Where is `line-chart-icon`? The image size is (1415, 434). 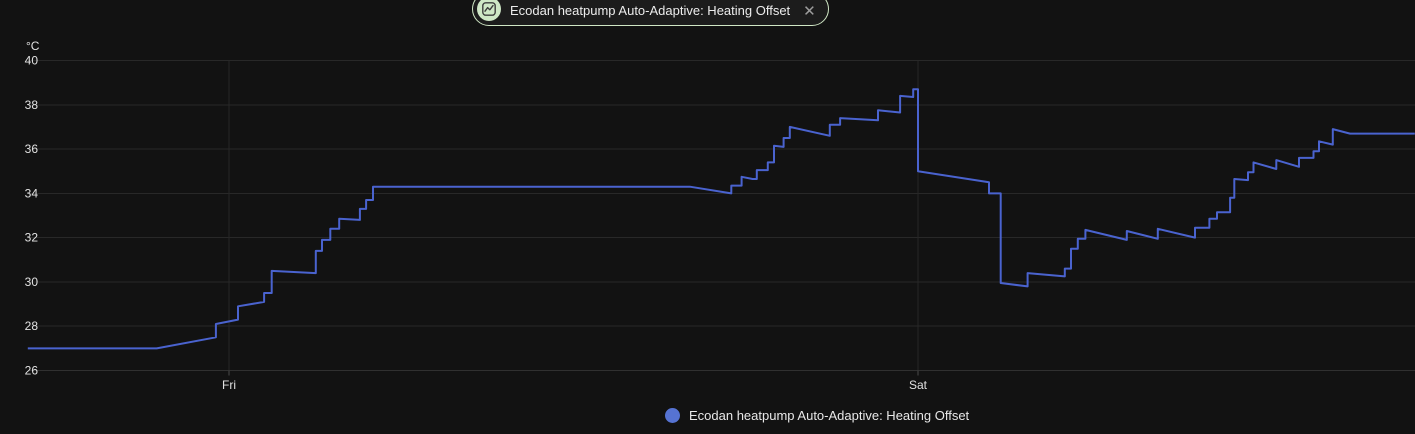
line-chart-icon is located at coordinates (489, 10).